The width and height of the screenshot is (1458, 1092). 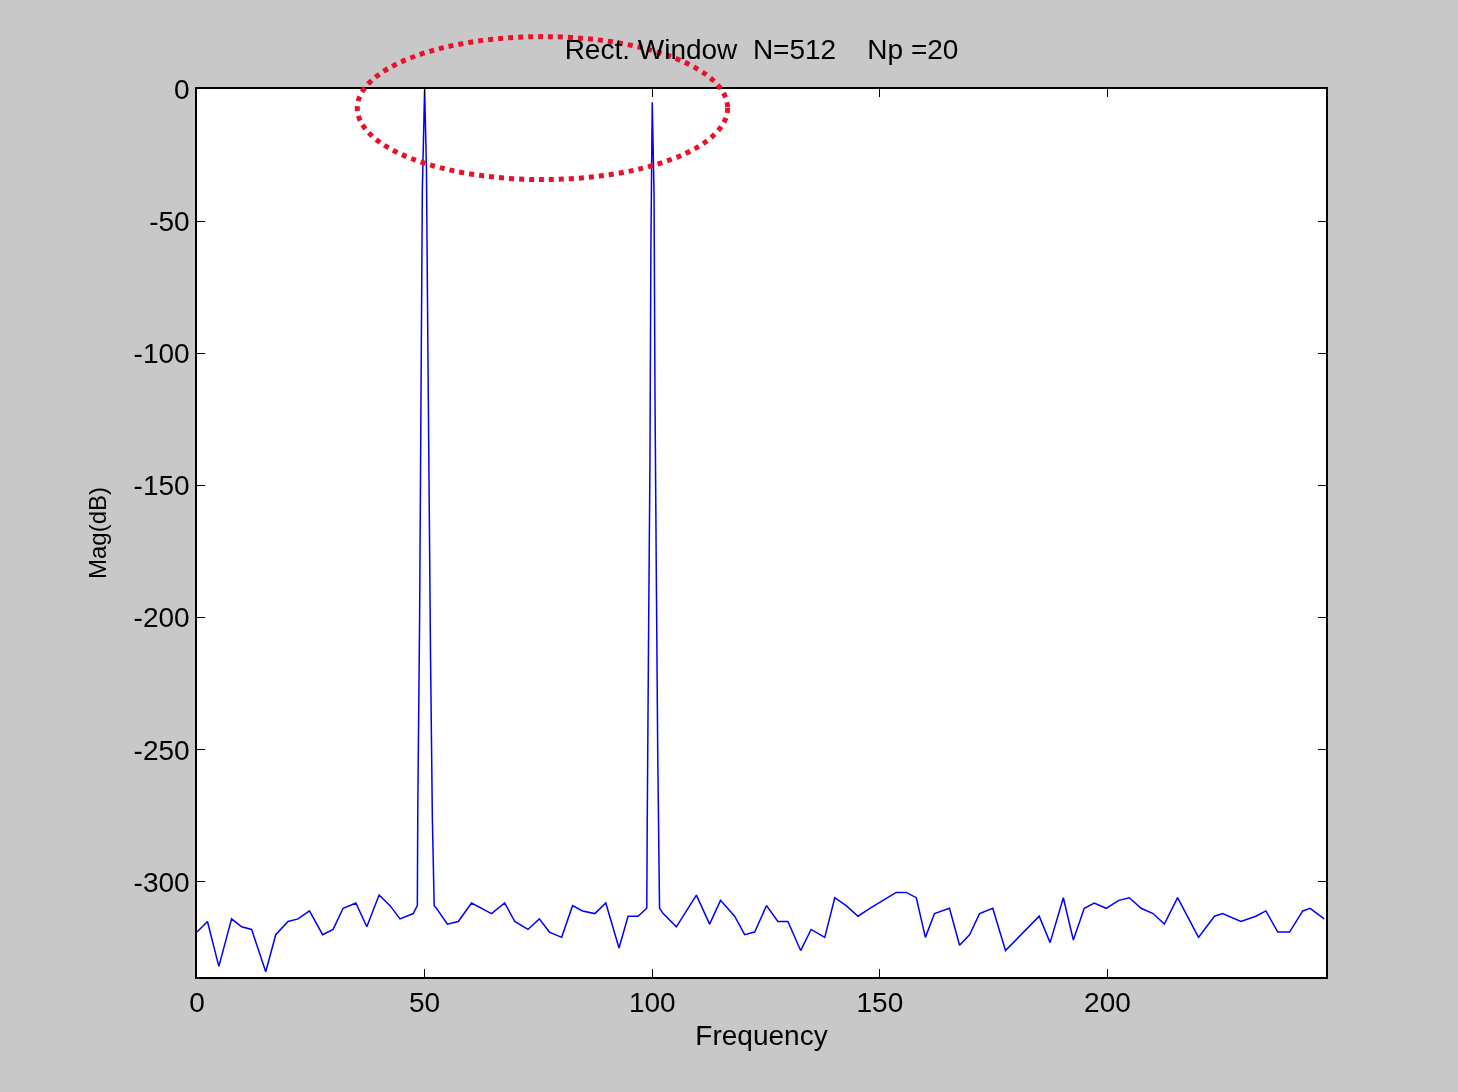 What do you see at coordinates (161, 486) in the screenshot?
I see `y-tick-label: -150` at bounding box center [161, 486].